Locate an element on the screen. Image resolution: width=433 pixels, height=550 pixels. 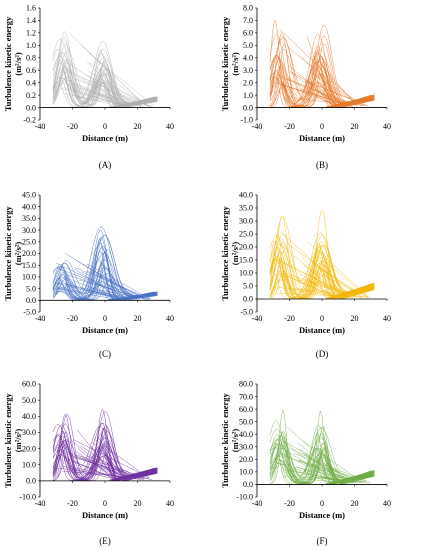
y-tick-label: -0.2 is located at coordinates (29, 120).